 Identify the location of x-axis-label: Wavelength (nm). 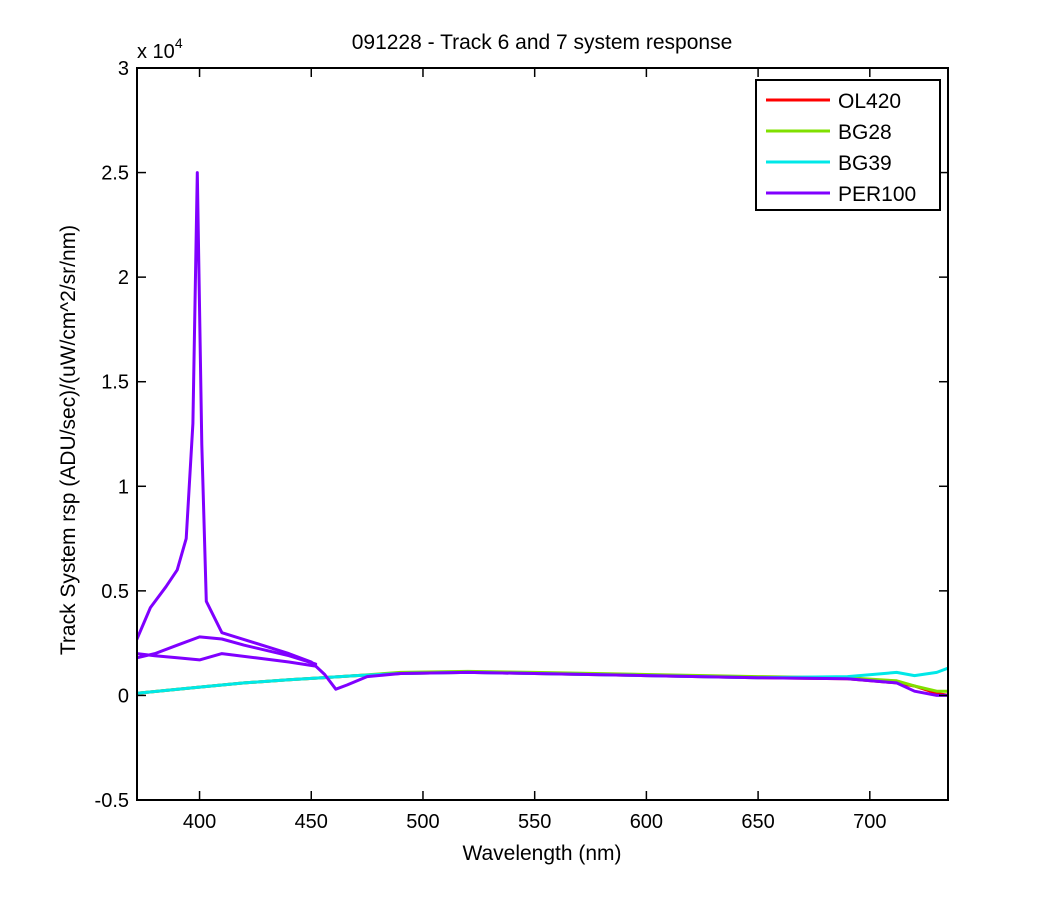
(541, 853).